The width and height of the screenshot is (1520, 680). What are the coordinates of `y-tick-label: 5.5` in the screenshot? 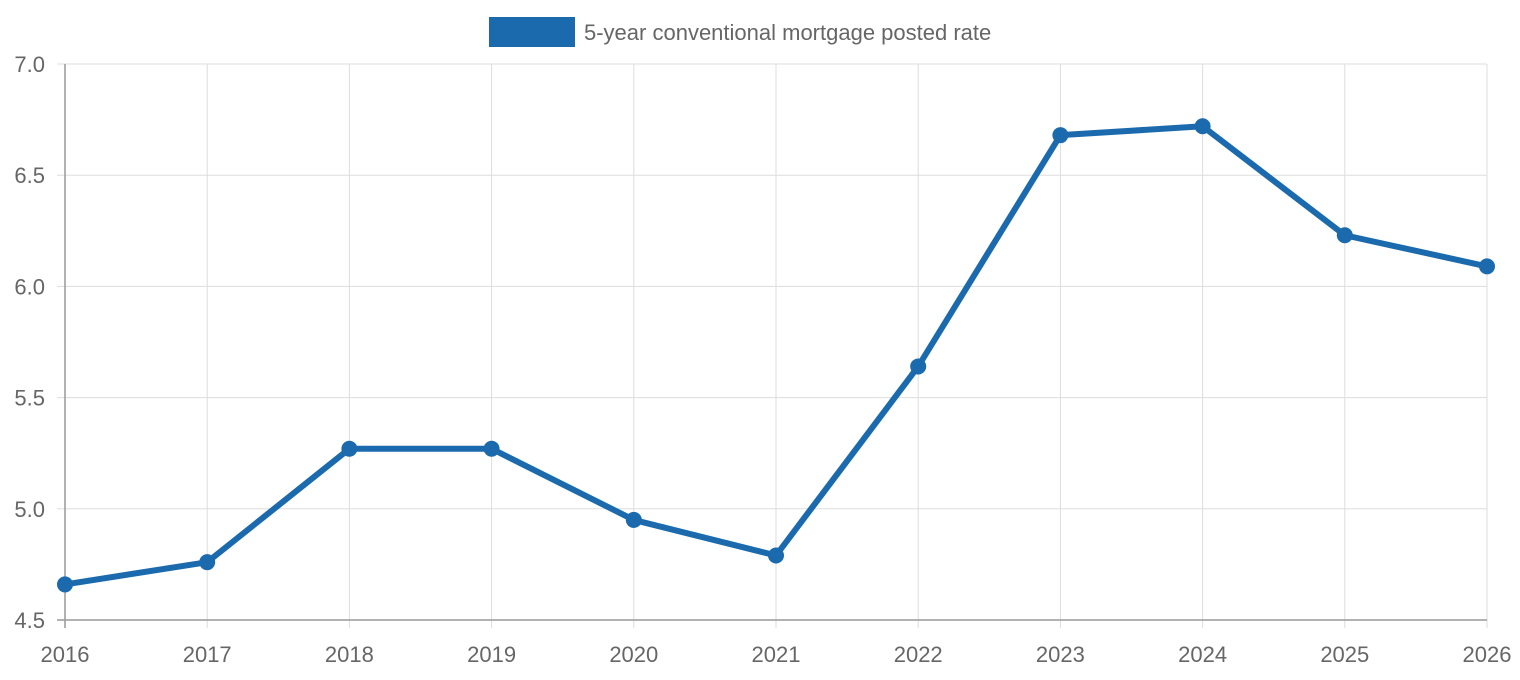 It's located at (29, 398).